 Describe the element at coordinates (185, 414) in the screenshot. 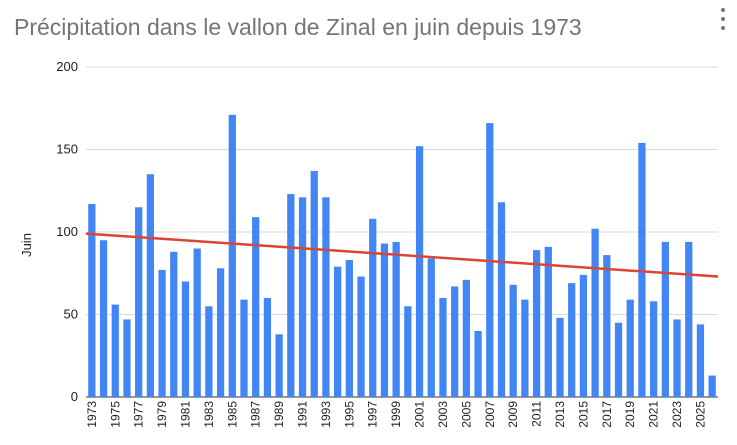

I see `x-tick-label: 1981` at that location.